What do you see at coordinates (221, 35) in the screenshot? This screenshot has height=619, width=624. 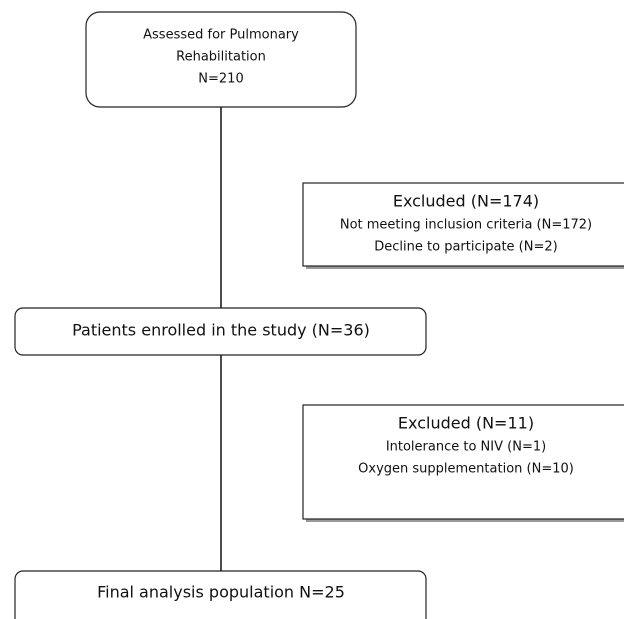 I see `node-text: Assessed for Pulmonary` at bounding box center [221, 35].